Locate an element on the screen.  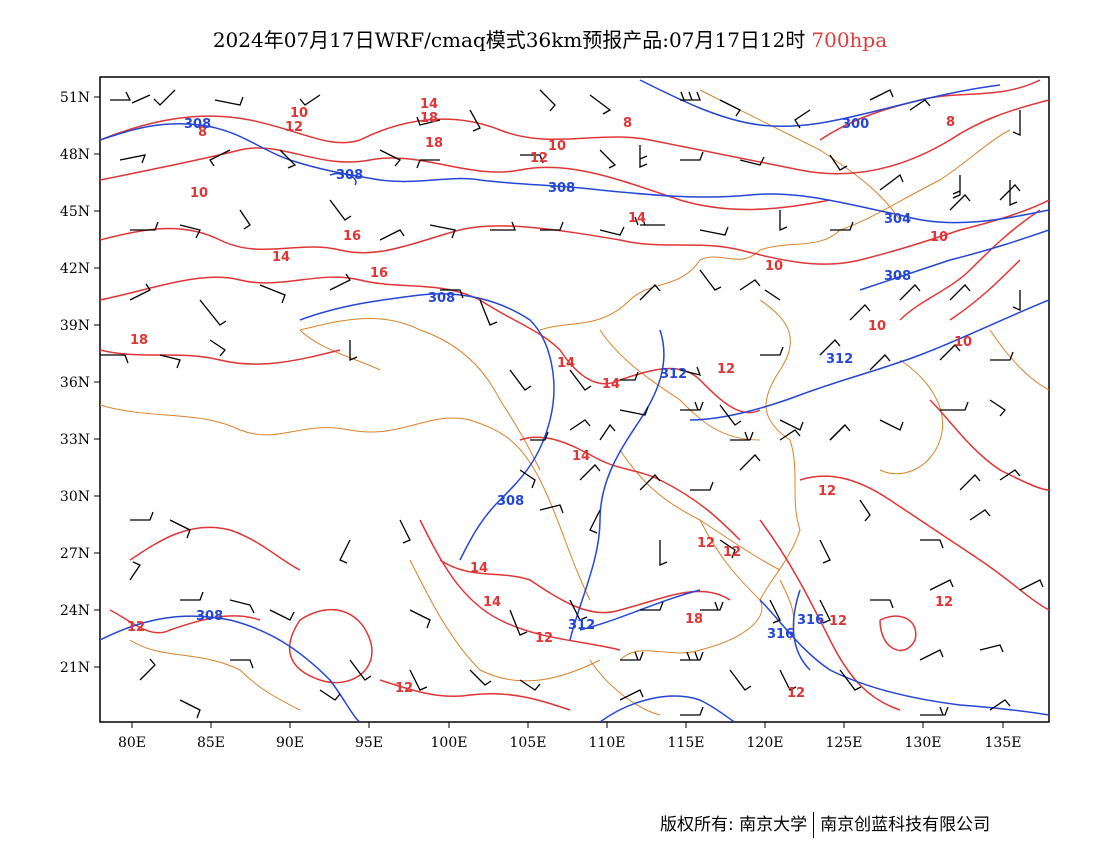
x-tick-label: 85E is located at coordinates (211, 743).